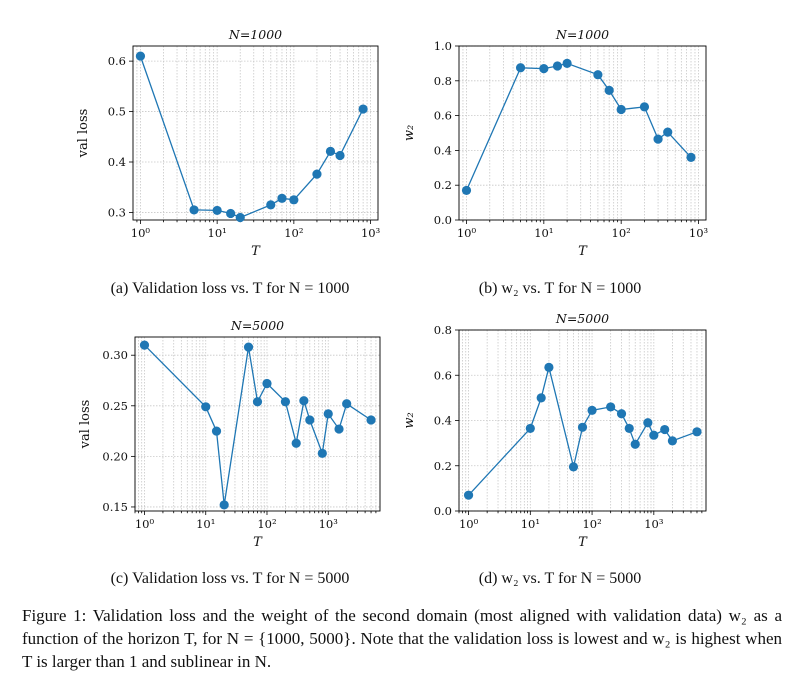 This screenshot has height=690, width=805. I want to click on chart-title: N=1000, so click(255, 34).